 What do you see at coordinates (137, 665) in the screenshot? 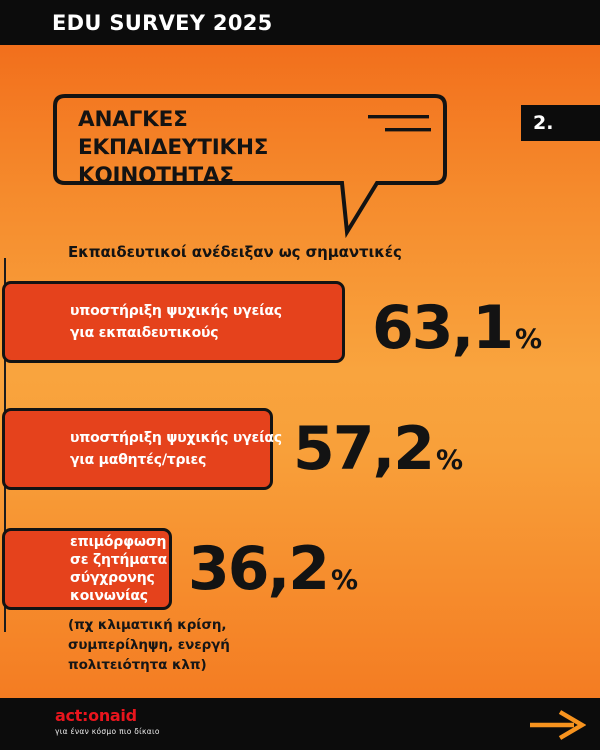
I see `footnote-line: πολιτειότητα κλπ)` at bounding box center [137, 665].